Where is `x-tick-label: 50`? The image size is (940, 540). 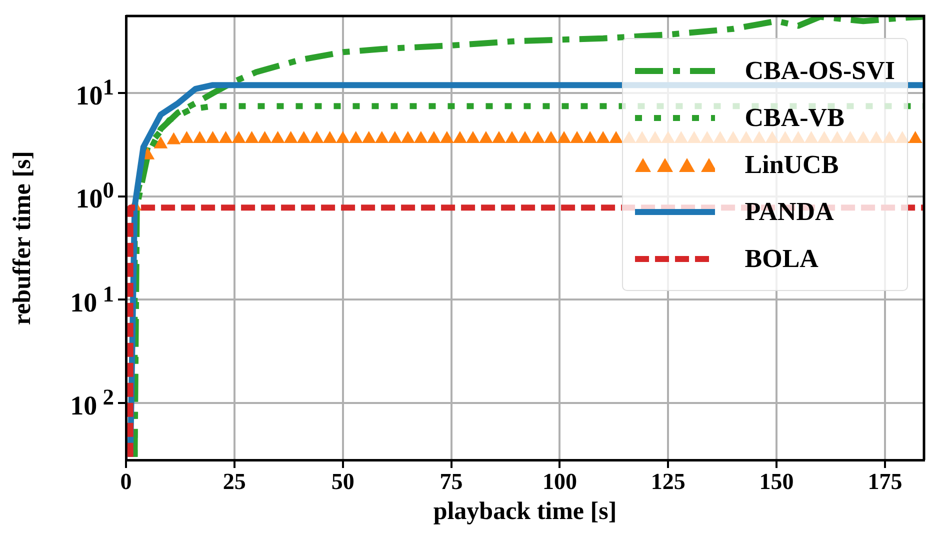
x-tick-label: 50 is located at coordinates (342, 481).